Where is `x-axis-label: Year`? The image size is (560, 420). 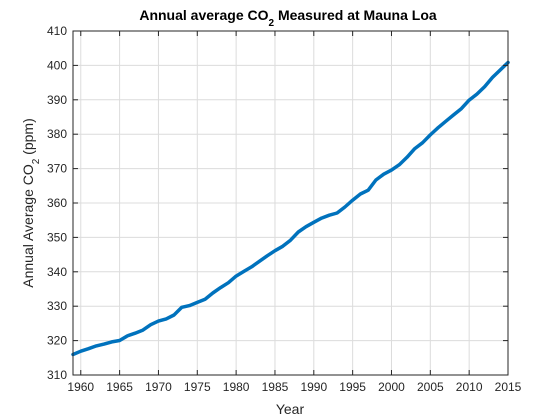
x-axis-label: Year is located at coordinates (290, 409).